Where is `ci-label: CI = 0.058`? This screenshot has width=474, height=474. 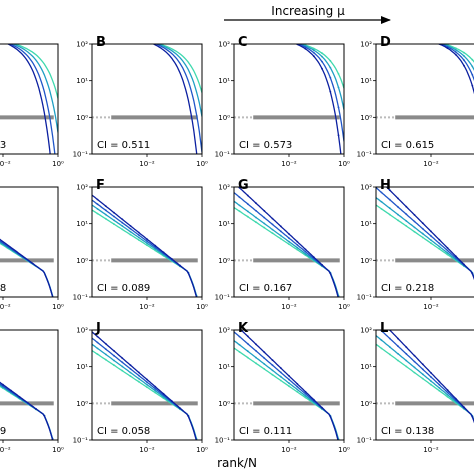 ci-label: CI = 0.058 is located at coordinates (123, 431).